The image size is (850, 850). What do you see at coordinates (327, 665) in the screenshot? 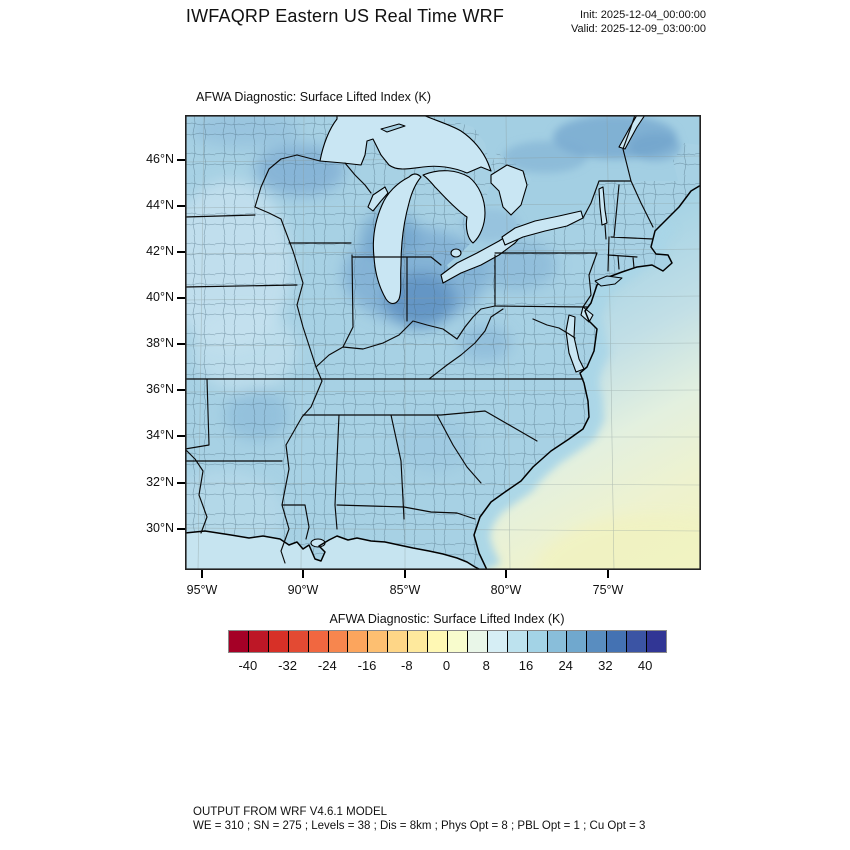
I see `colorbar-tick-label: -24` at bounding box center [327, 665].